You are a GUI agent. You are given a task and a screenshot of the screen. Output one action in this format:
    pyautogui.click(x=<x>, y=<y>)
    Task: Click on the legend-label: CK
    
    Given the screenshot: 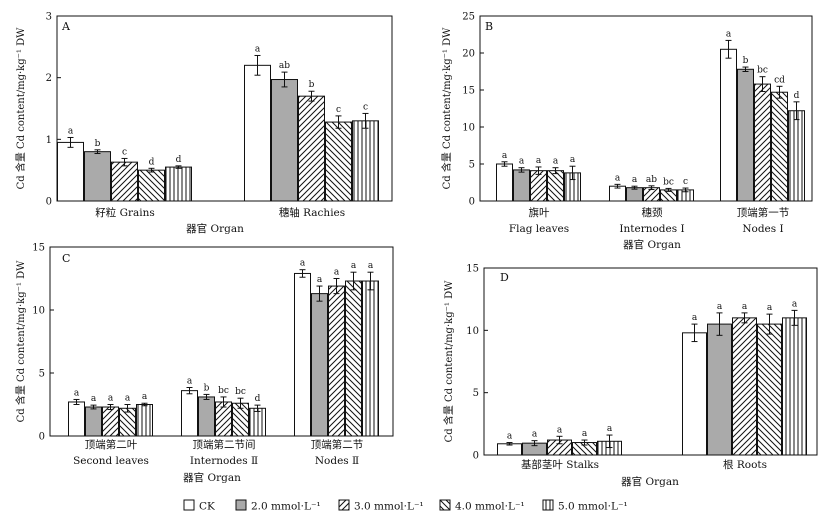 What is the action you would take?
    pyautogui.click(x=207, y=507)
    